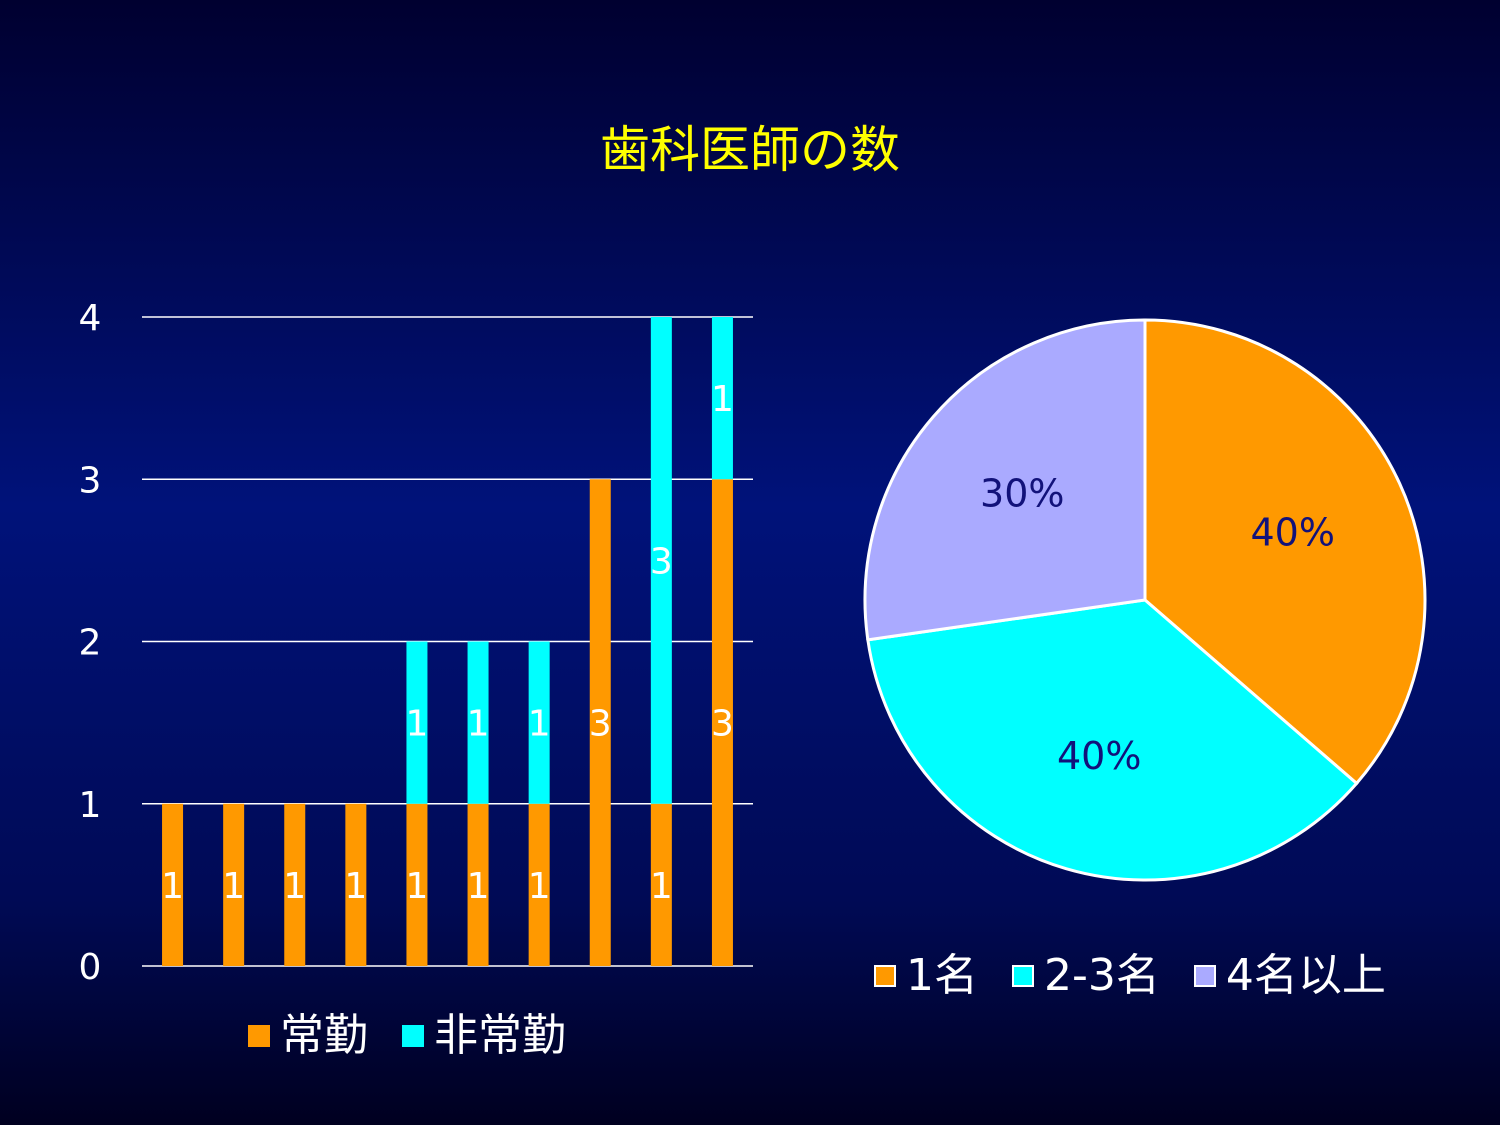 This screenshot has width=1500, height=1125. What do you see at coordinates (1023, 976) in the screenshot?
I see `legend-swatch-two-three` at bounding box center [1023, 976].